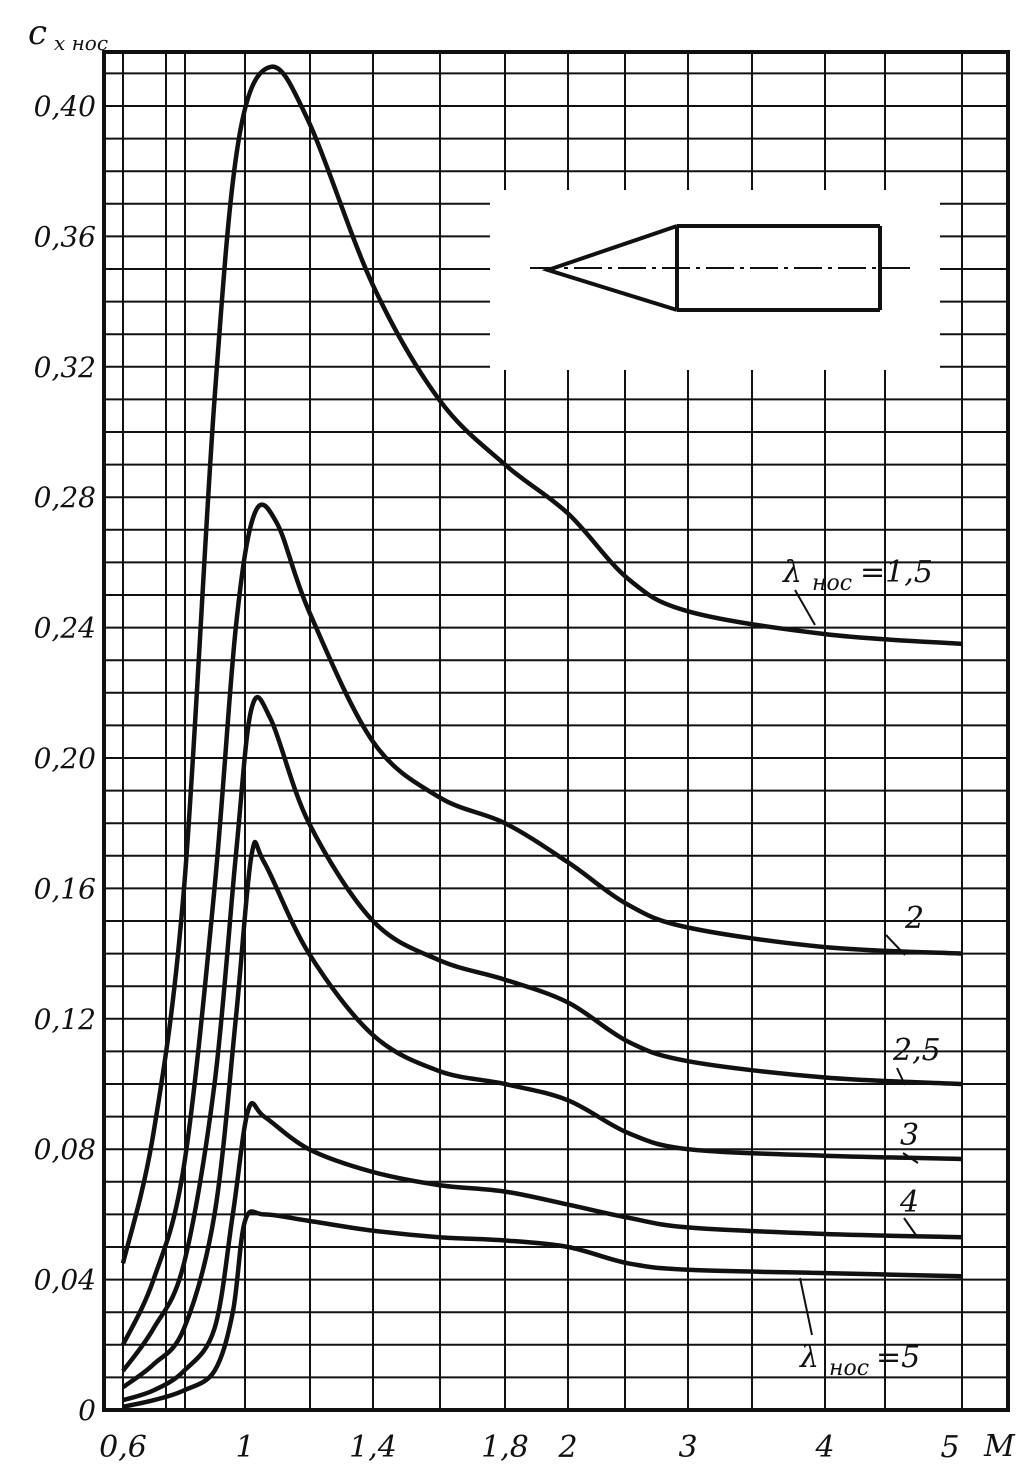 The height and width of the screenshot is (1477, 1031). I want to click on x-tick-label: 3, so click(687, 1447).